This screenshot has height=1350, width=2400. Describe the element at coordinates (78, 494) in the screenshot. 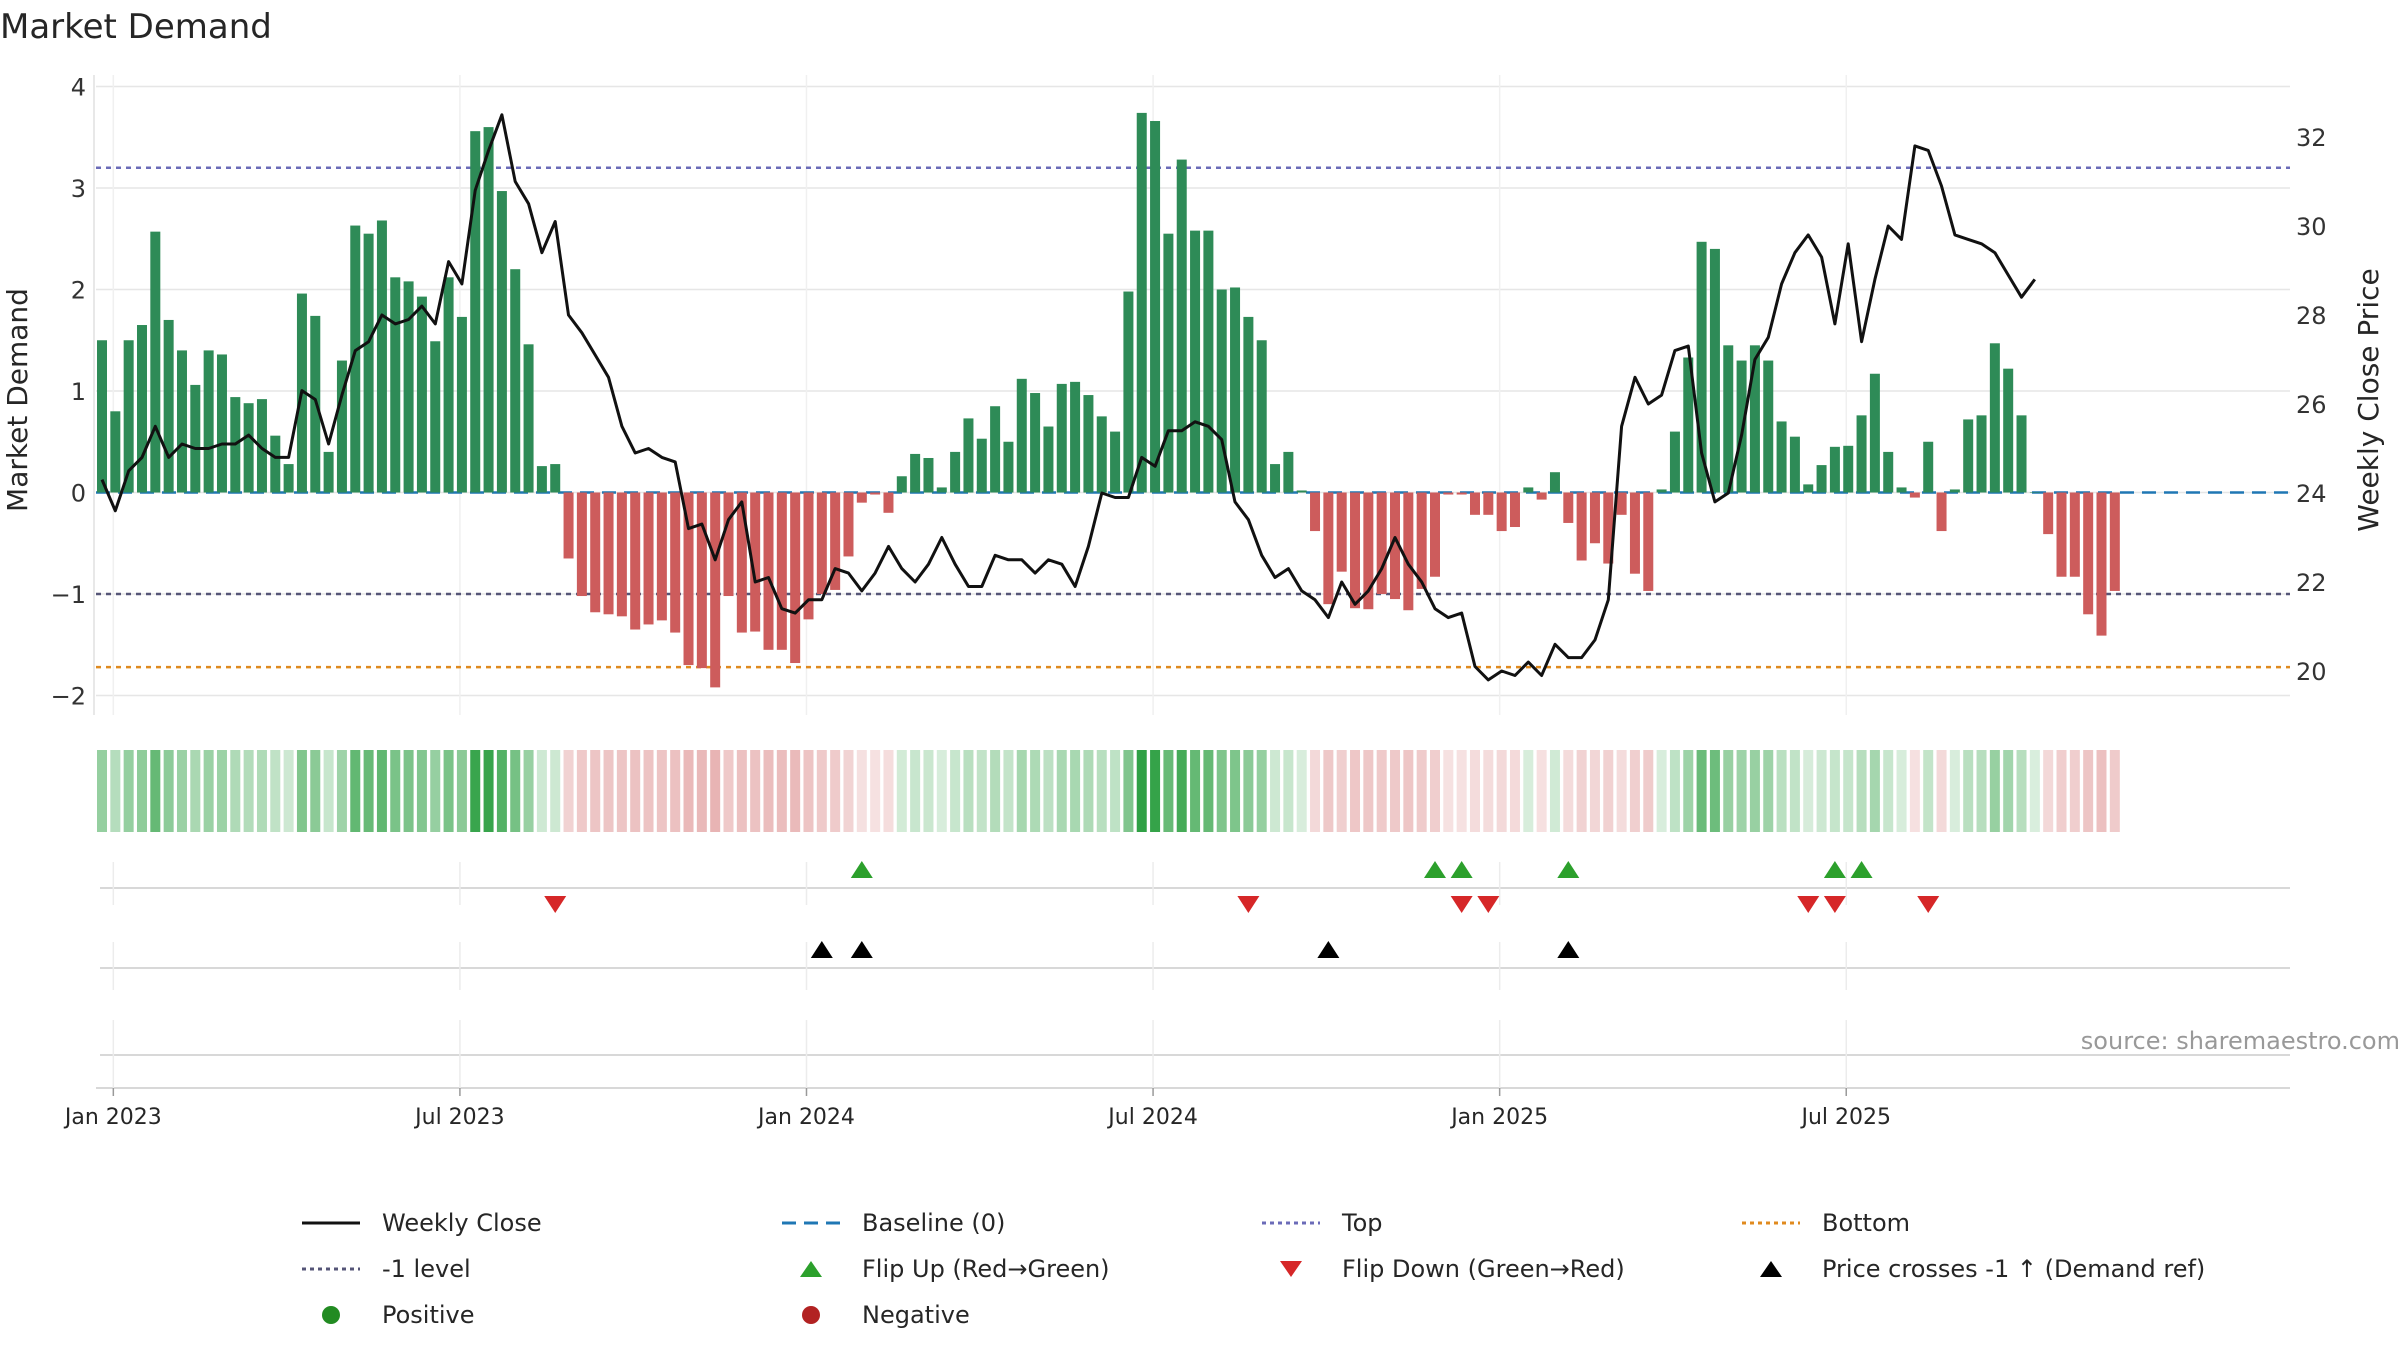

I see `y-tick-label: 0` at that location.